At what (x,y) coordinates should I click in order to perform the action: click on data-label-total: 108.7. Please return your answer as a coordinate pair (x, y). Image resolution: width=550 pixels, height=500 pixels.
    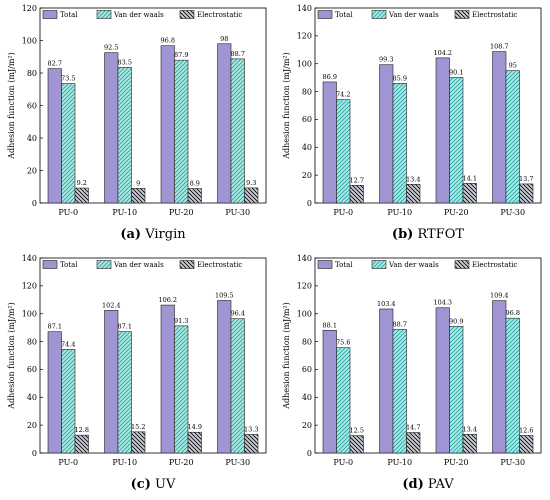
    Looking at the image, I should click on (499, 47).